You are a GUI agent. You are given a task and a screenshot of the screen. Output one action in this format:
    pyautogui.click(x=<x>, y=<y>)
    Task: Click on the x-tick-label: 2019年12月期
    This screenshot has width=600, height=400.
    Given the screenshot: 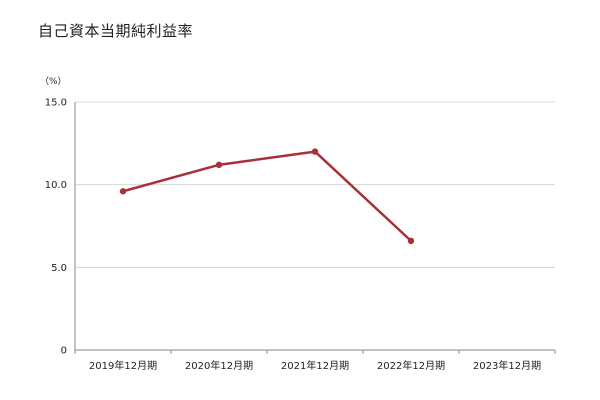 What is the action you would take?
    pyautogui.click(x=123, y=365)
    